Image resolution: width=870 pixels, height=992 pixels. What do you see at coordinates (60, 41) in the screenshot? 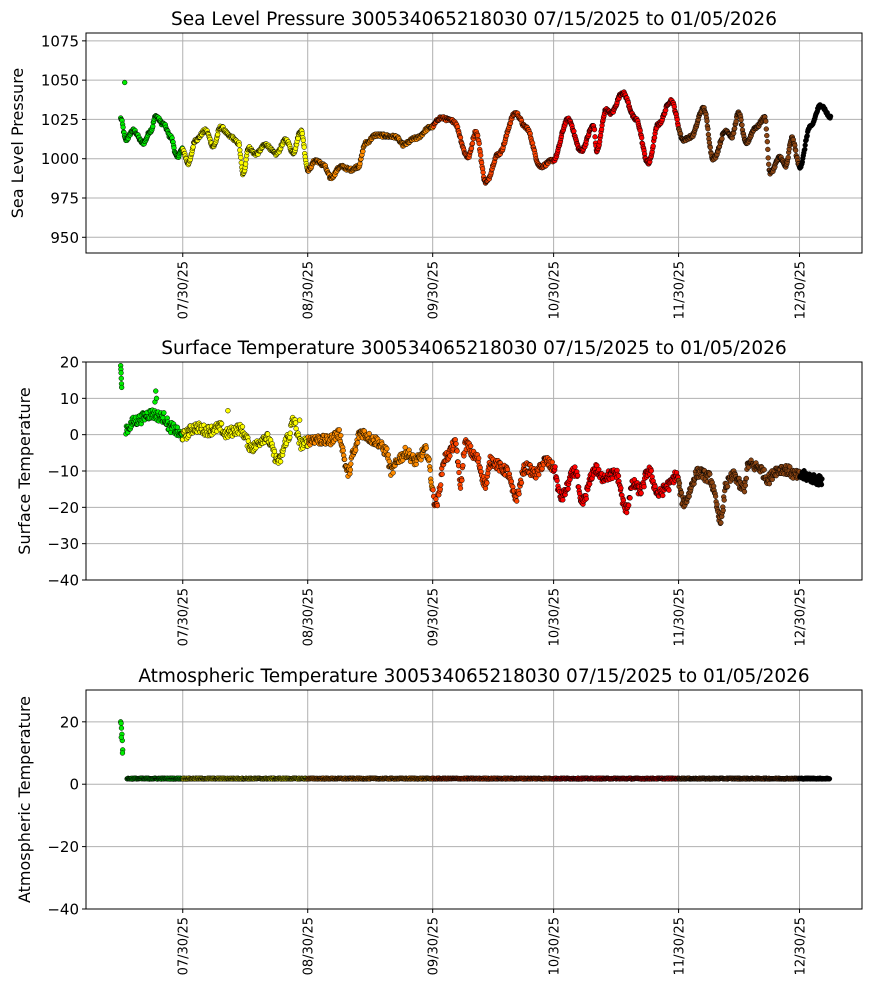
I see `y-tick-label: 1075` at bounding box center [60, 41].